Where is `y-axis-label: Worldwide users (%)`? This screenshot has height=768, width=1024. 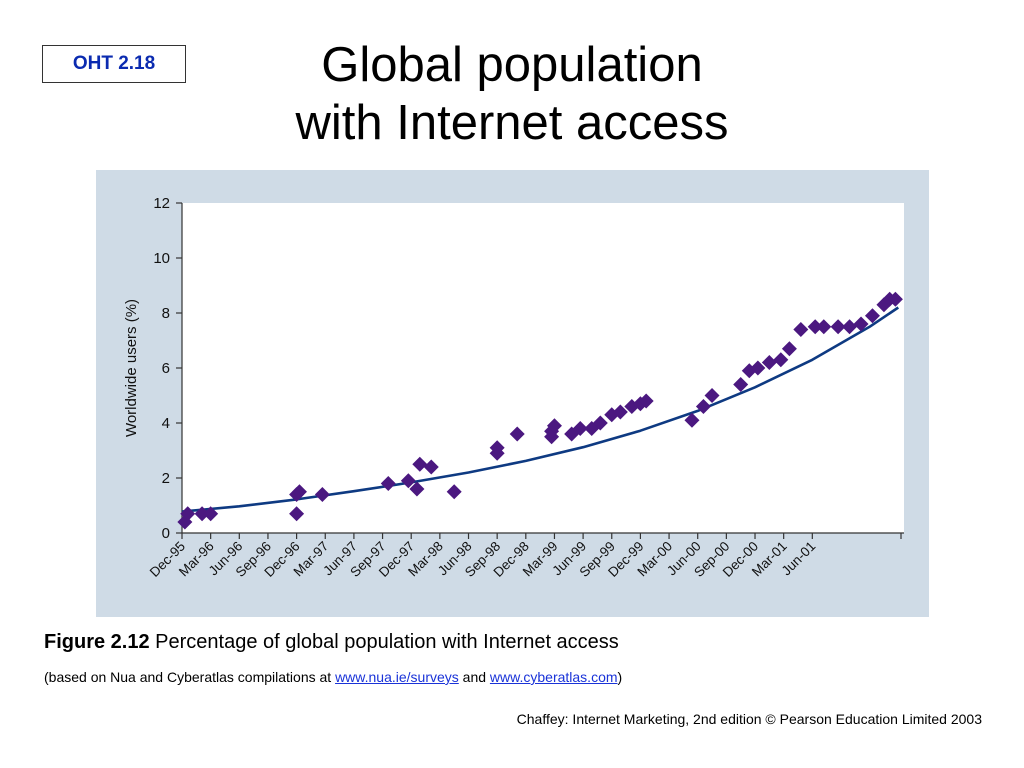
y-axis-label: Worldwide users (%) is located at coordinates (131, 368).